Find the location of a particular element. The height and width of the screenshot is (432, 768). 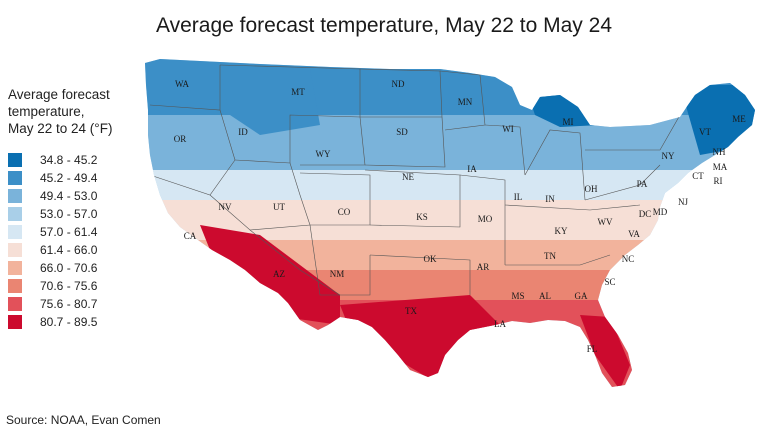

border-mo-ar is located at coordinates (482, 219).